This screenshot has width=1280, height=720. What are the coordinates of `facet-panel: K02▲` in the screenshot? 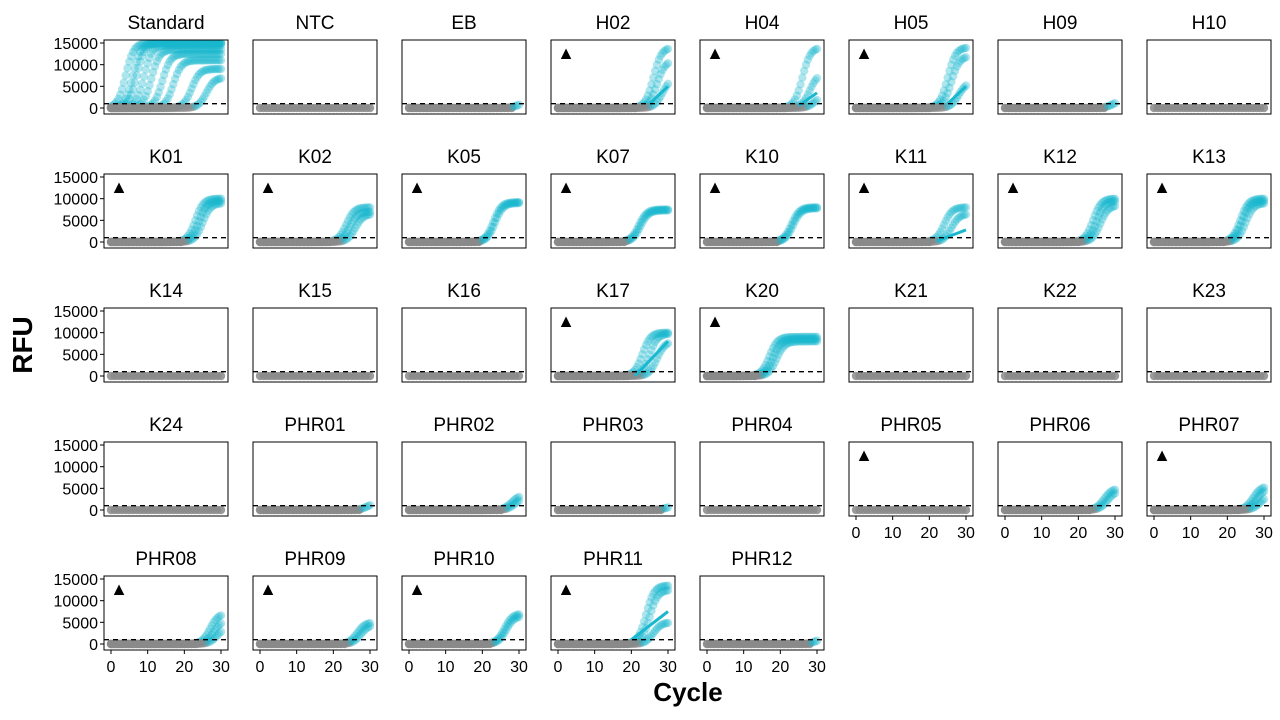 It's located at (315, 198).